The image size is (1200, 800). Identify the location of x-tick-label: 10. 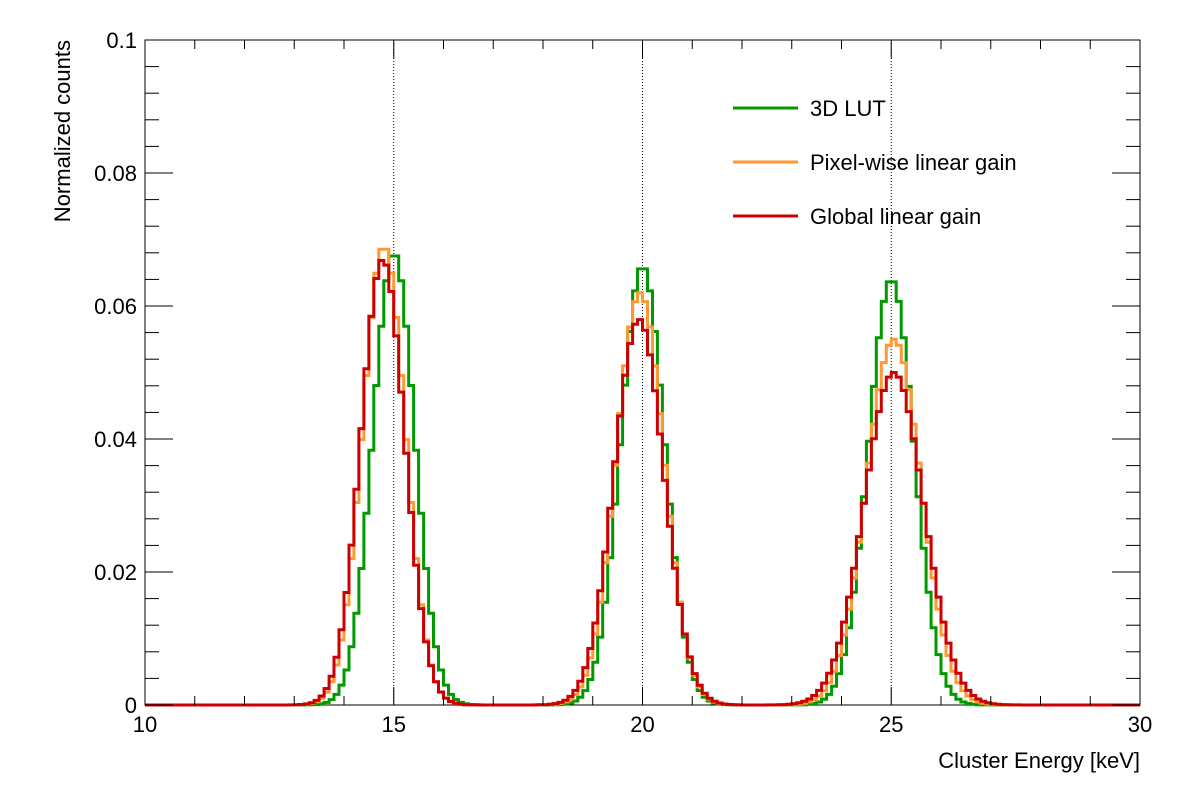
(145, 724).